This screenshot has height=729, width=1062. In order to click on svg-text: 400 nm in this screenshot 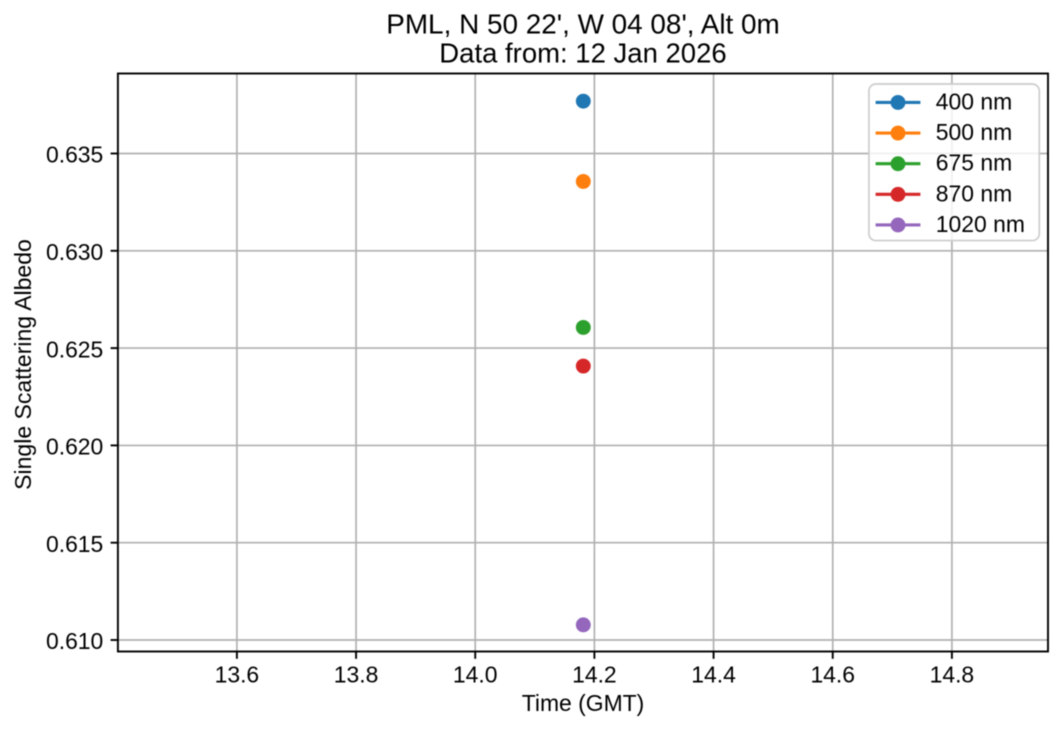, I will do `click(974, 101)`.